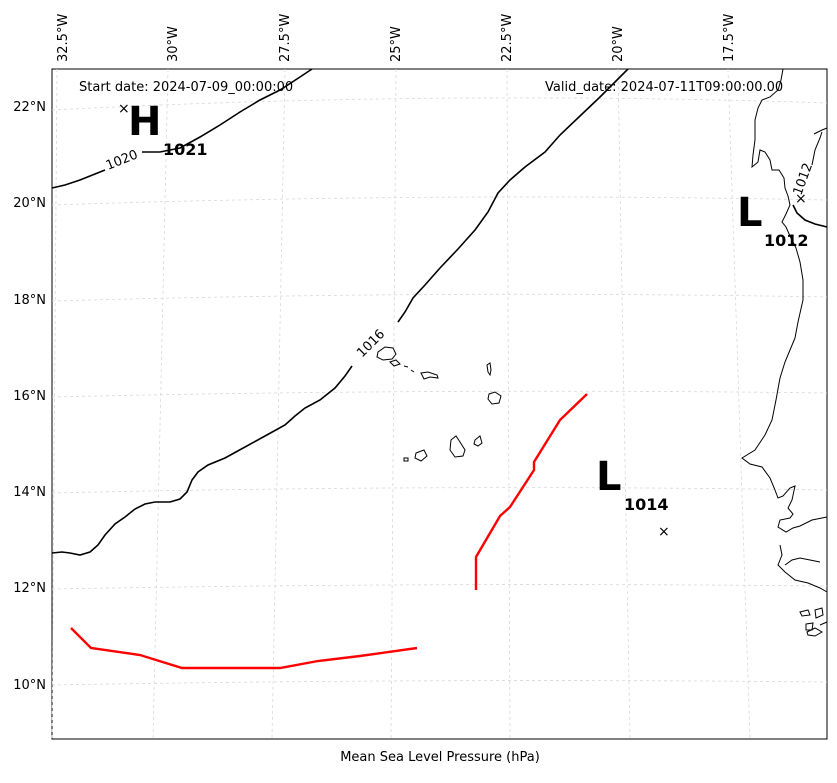  I want to click on lon-tick-label: 32.5°W, so click(63, 38).